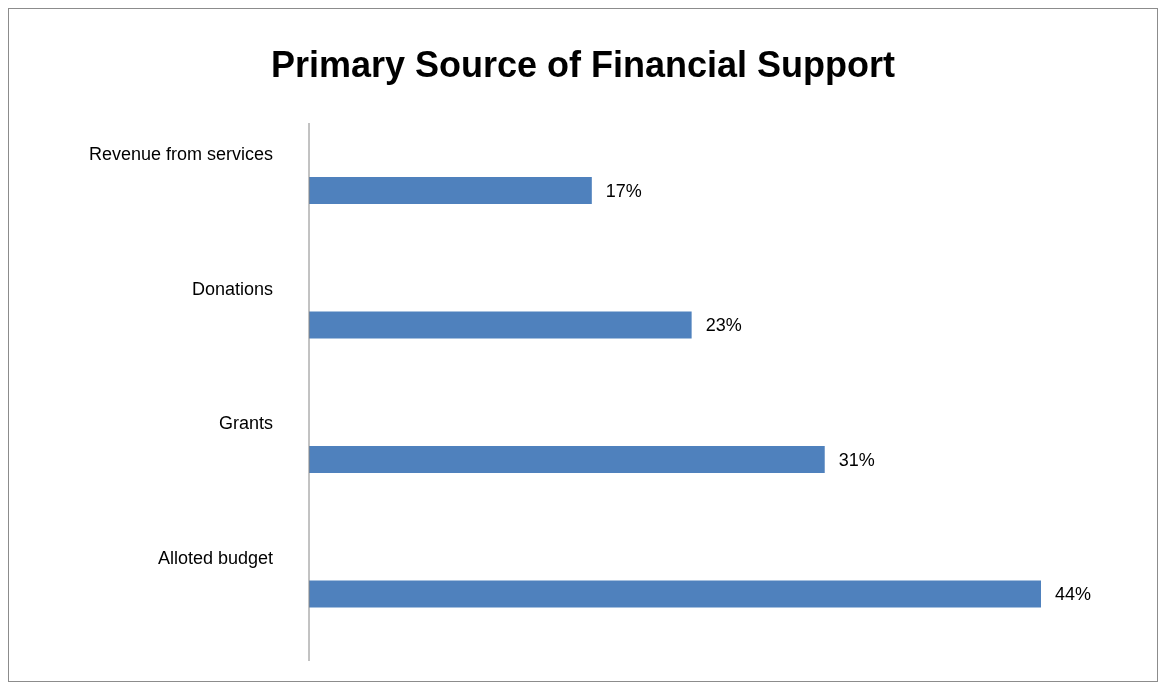 This screenshot has height=683, width=1158. I want to click on data-label: 17%, so click(623, 190).